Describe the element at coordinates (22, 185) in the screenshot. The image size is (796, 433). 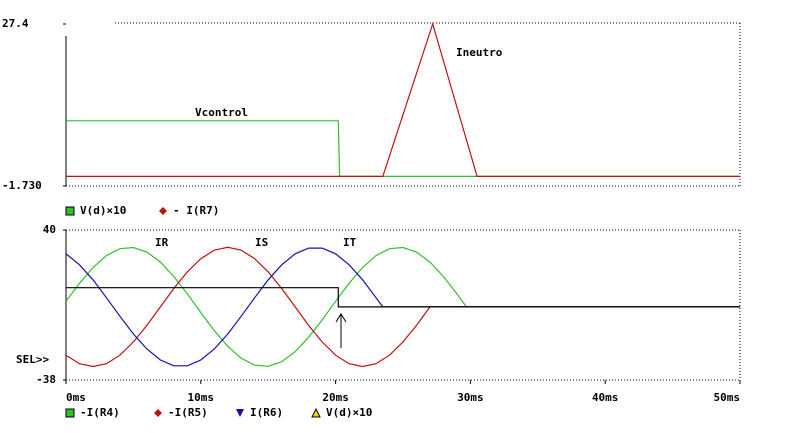
I see `y-tick-label: -1.730` at that location.